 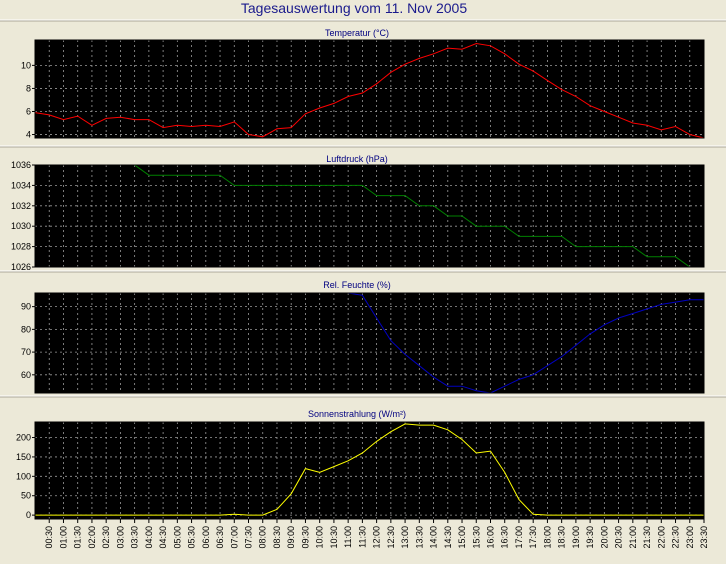 What do you see at coordinates (26, 375) in the screenshot?
I see `y-tick-label: 60` at bounding box center [26, 375].